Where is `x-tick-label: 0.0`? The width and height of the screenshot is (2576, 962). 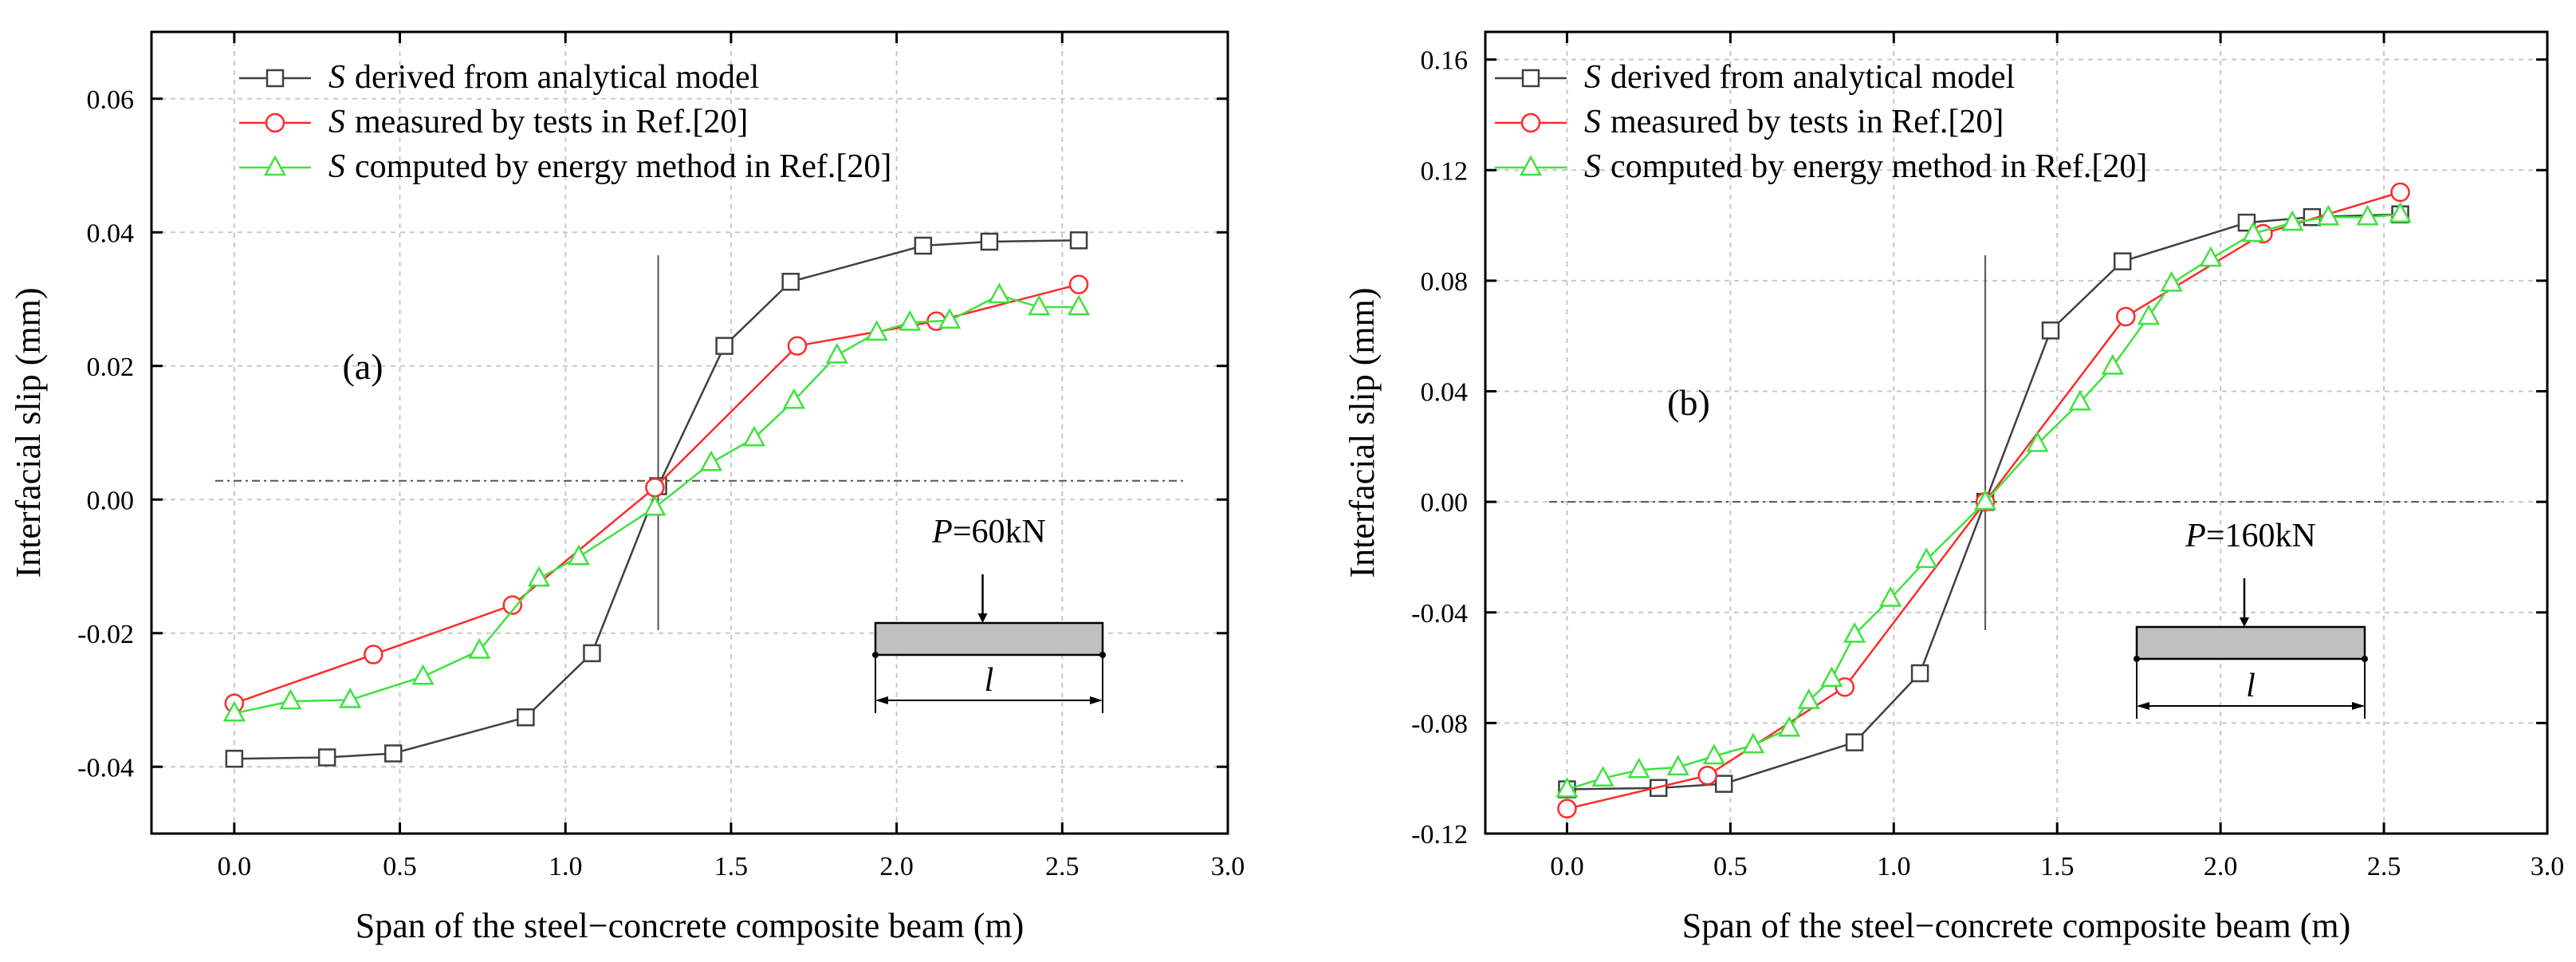
x-tick-label: 0.0 is located at coordinates (235, 866).